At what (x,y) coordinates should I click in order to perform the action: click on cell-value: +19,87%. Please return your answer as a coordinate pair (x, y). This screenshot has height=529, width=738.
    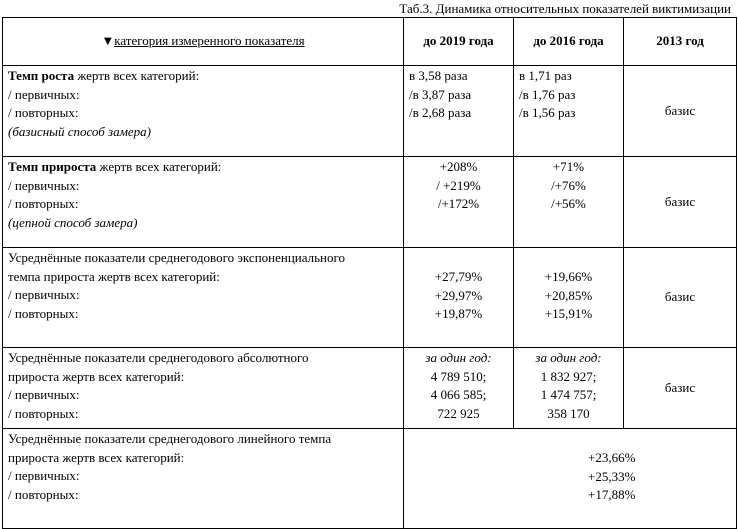
    Looking at the image, I should click on (458, 314).